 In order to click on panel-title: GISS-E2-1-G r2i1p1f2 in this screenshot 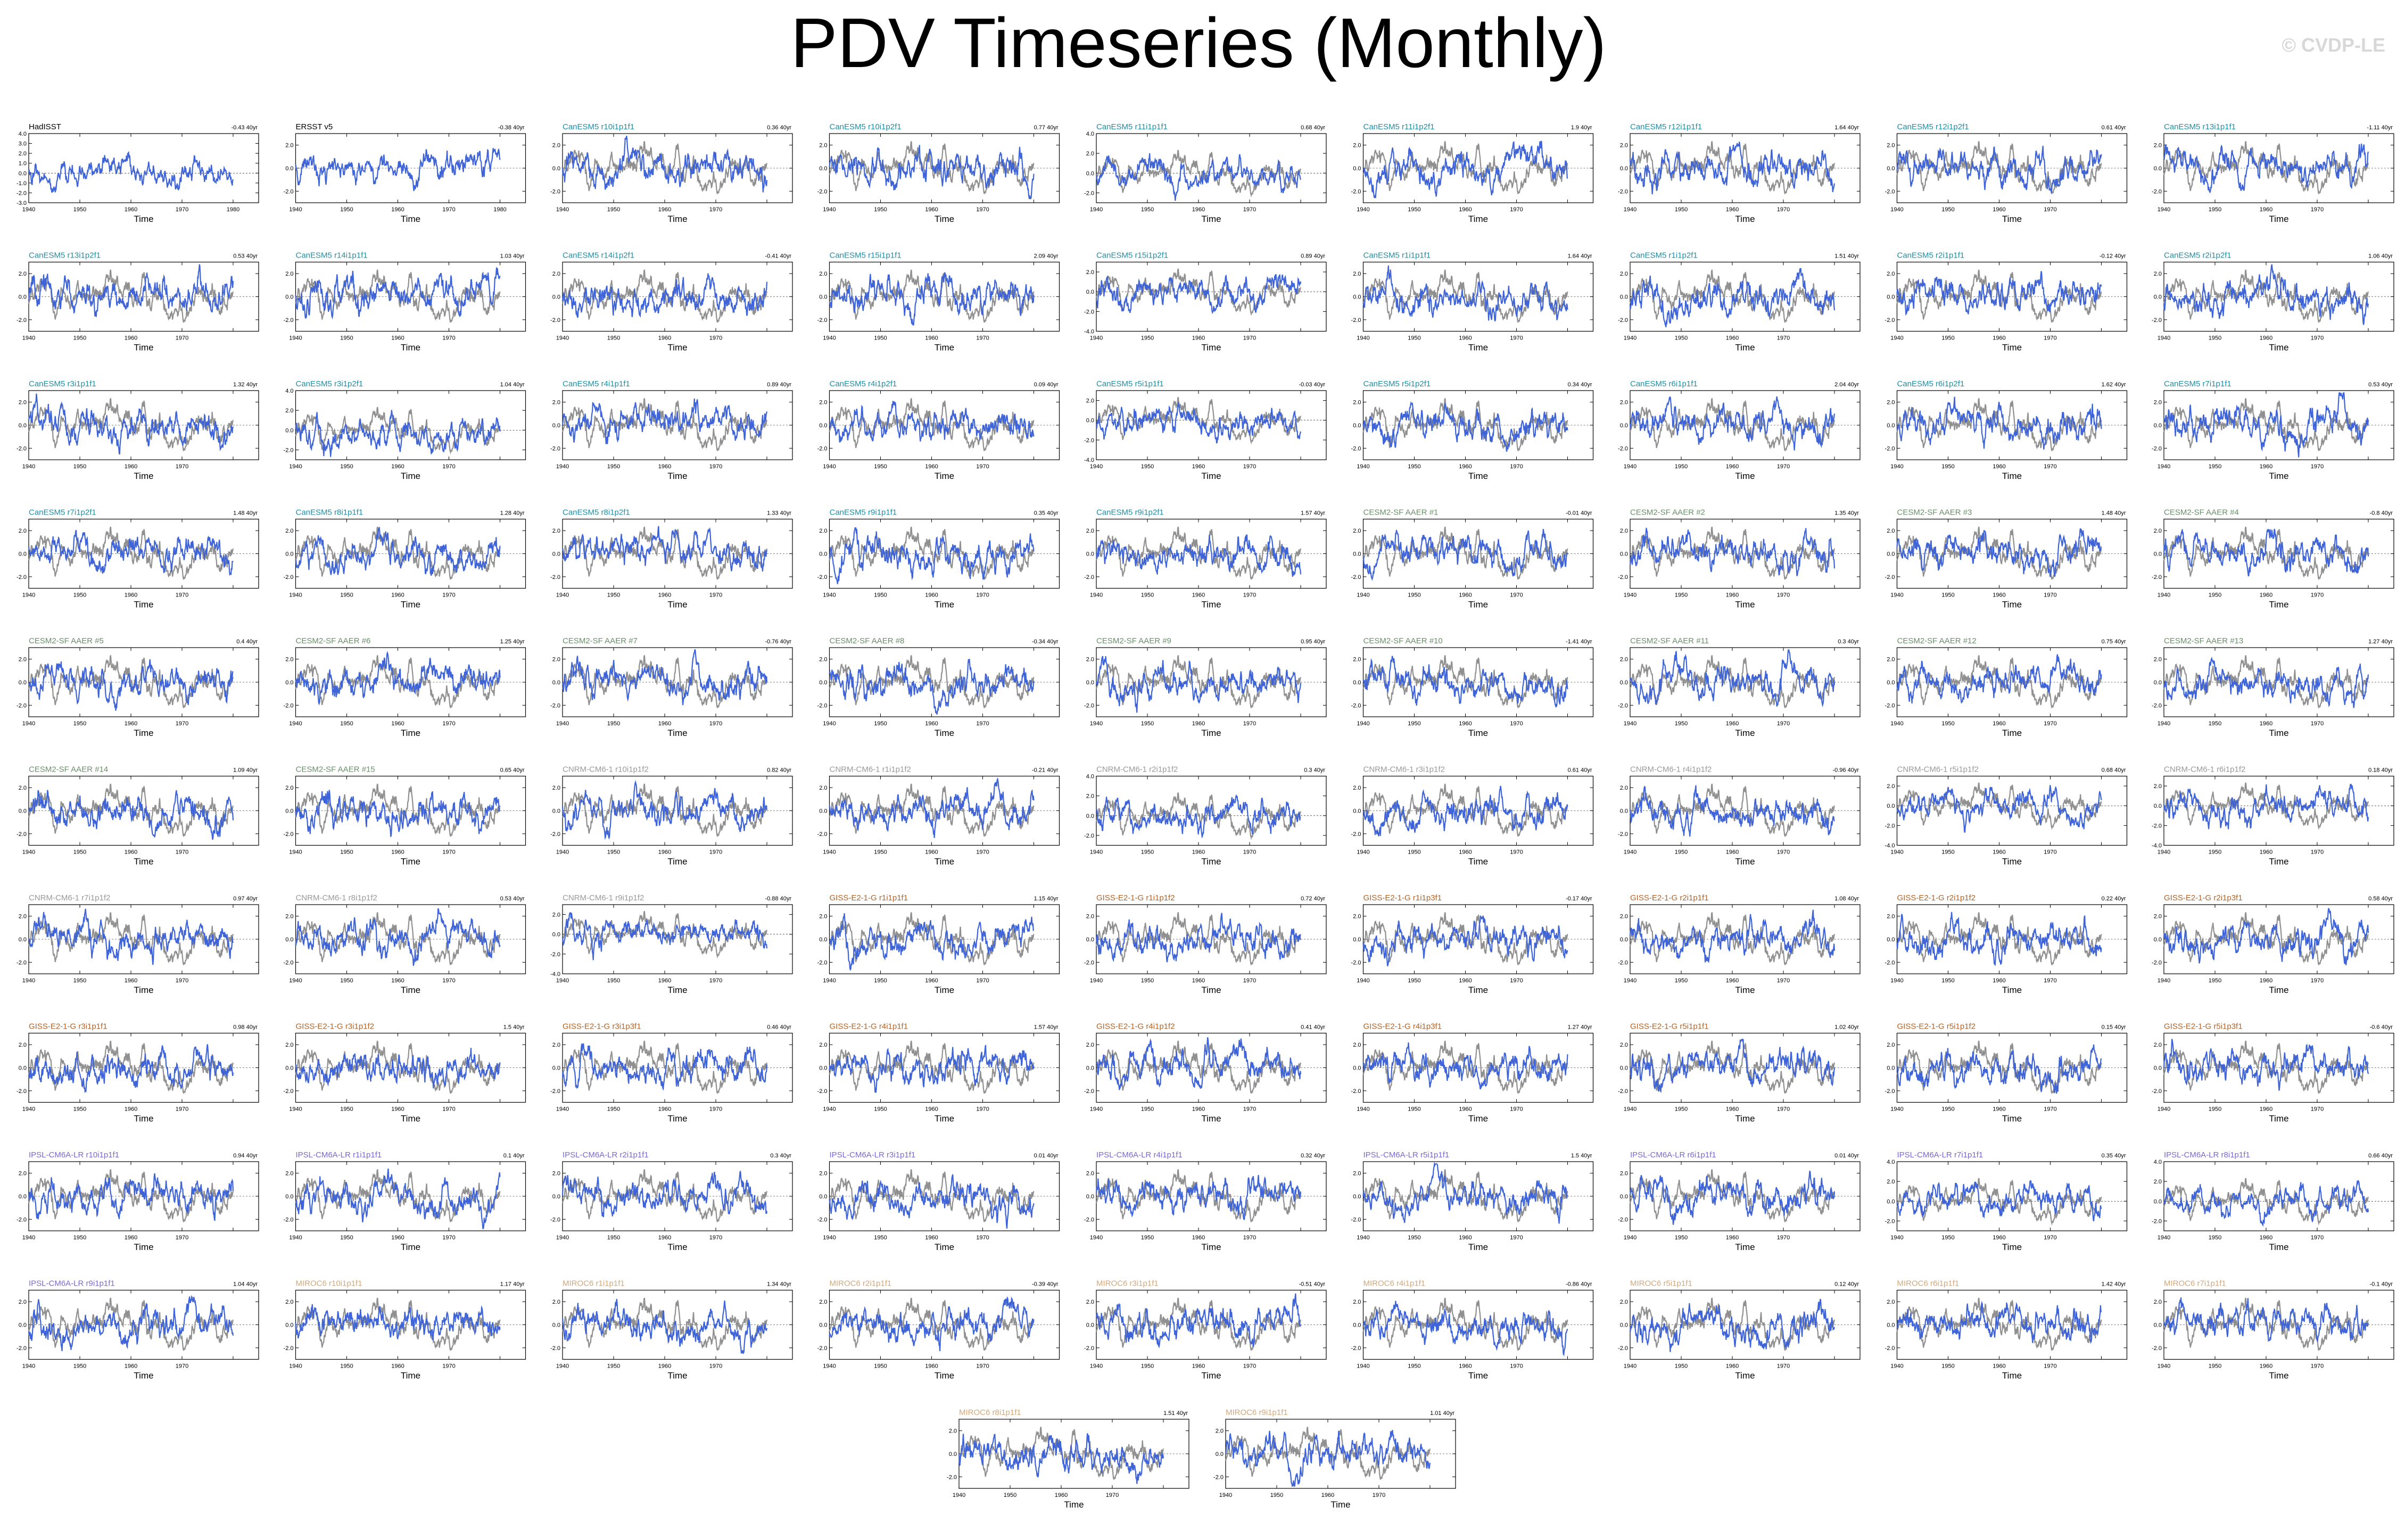, I will do `click(1936, 898)`.